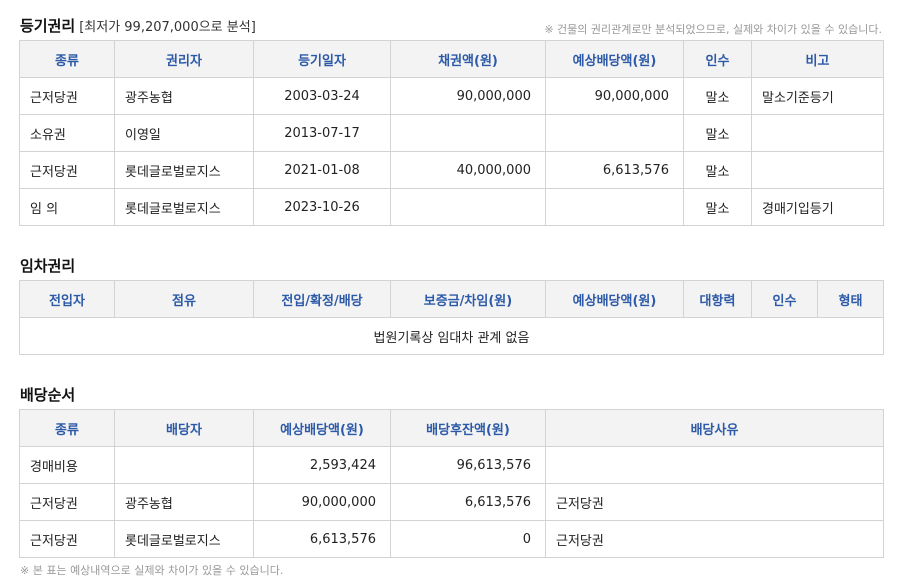  Describe the element at coordinates (167, 27) in the screenshot. I see `rights-subtitle: [최저가 99,207,000으로 분석]` at that location.